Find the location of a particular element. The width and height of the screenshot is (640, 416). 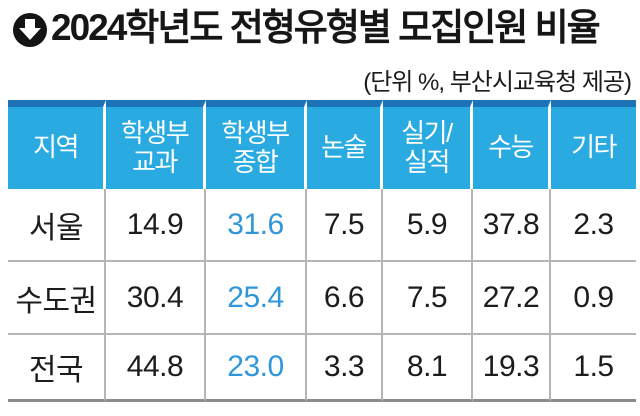

table-cell: 44.8 is located at coordinates (156, 368).